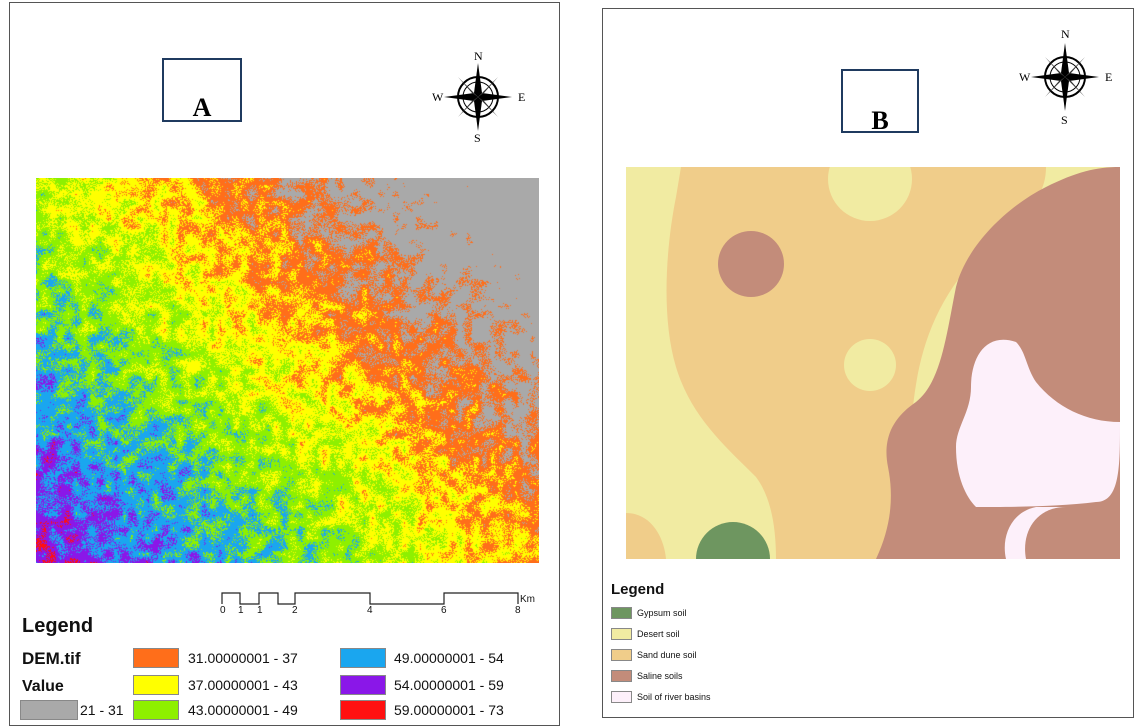 The image size is (1135, 727). What do you see at coordinates (295, 610) in the screenshot?
I see `scale-tick: 2` at bounding box center [295, 610].